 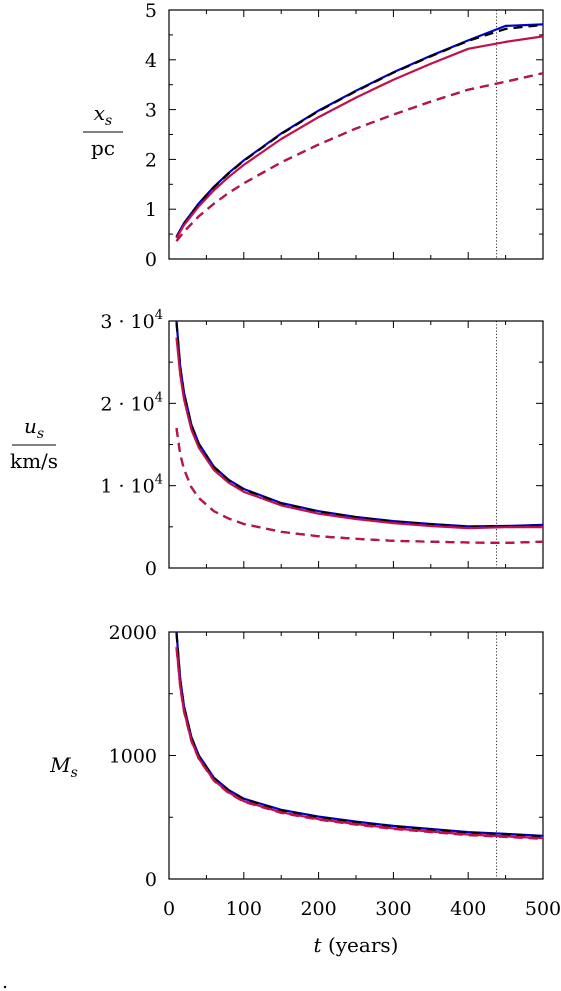 I want to click on y-tick-label: 2, so click(x=151, y=160).